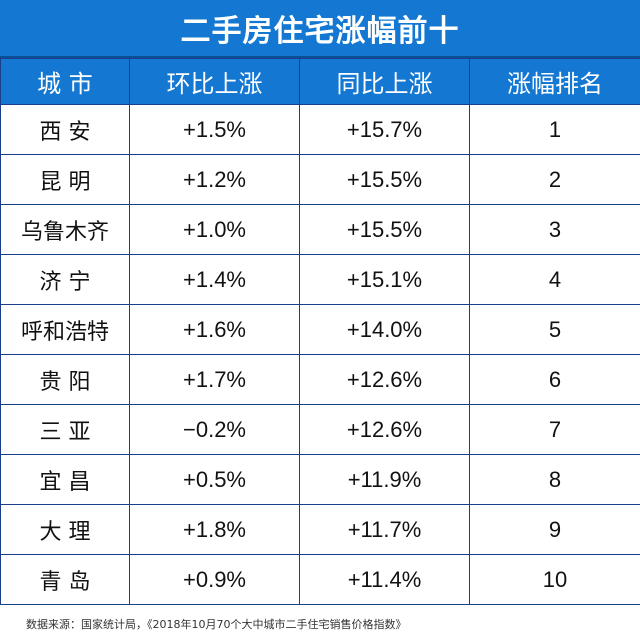 The width and height of the screenshot is (640, 643). I want to click on city-cell: 呼和浩特, so click(65, 329).